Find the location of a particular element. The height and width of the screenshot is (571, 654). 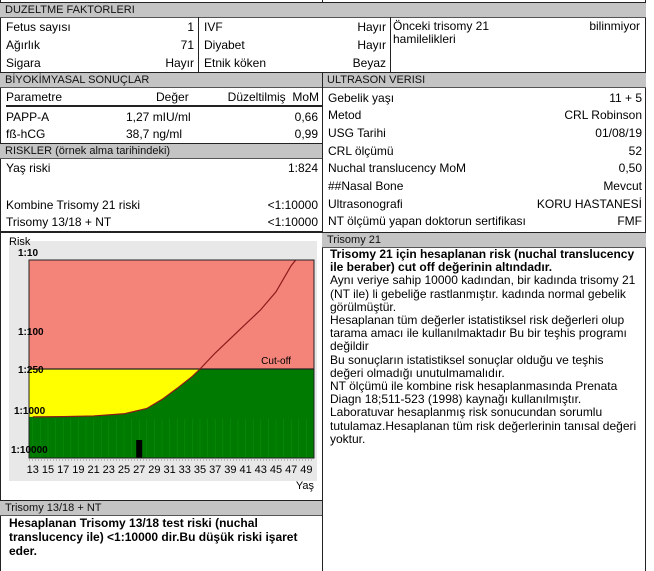

duzeltme-row: Sigara Hayır is located at coordinates (99, 62).